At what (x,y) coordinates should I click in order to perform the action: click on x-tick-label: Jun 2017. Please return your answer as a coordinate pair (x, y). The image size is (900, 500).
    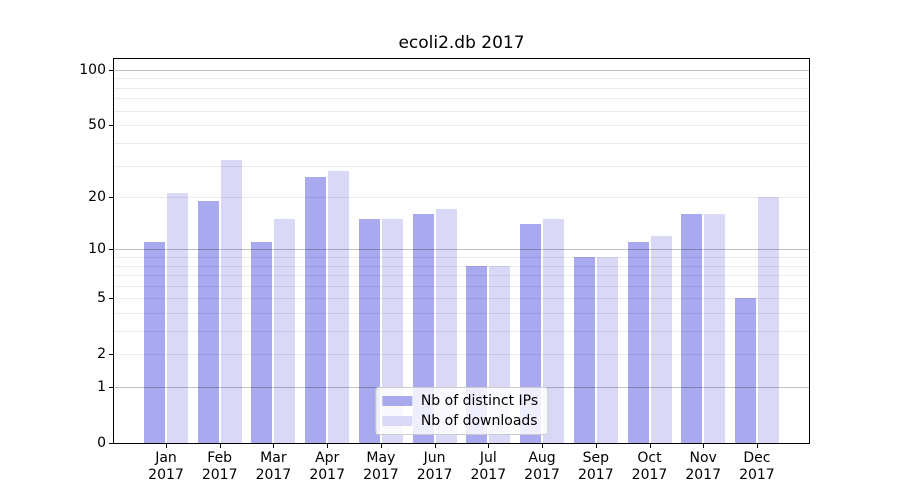
    Looking at the image, I should click on (434, 466).